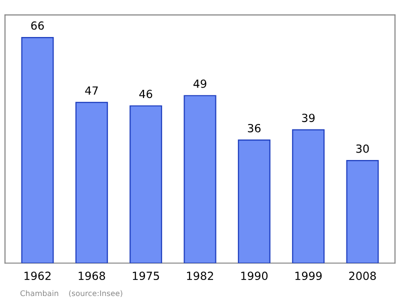 This screenshot has height=299, width=400. Describe the element at coordinates (199, 84) in the screenshot. I see `data-label: 49` at that location.